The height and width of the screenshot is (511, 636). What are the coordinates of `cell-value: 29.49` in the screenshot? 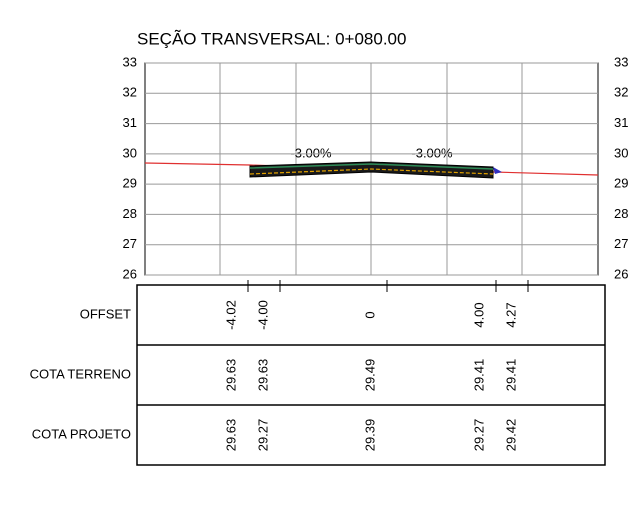 It's located at (369, 375).